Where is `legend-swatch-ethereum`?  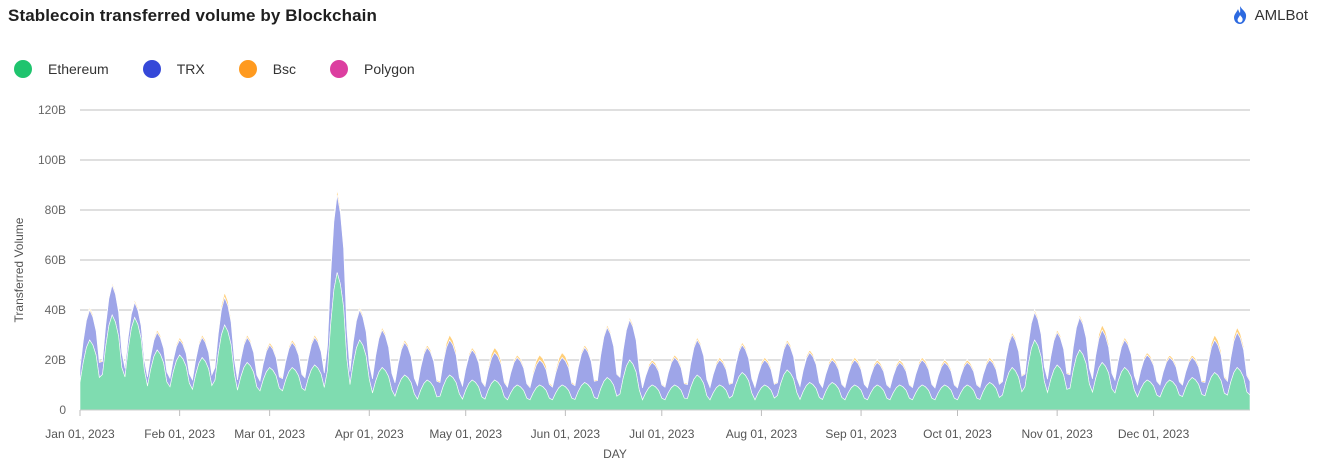 legend-swatch-ethereum is located at coordinates (23, 69).